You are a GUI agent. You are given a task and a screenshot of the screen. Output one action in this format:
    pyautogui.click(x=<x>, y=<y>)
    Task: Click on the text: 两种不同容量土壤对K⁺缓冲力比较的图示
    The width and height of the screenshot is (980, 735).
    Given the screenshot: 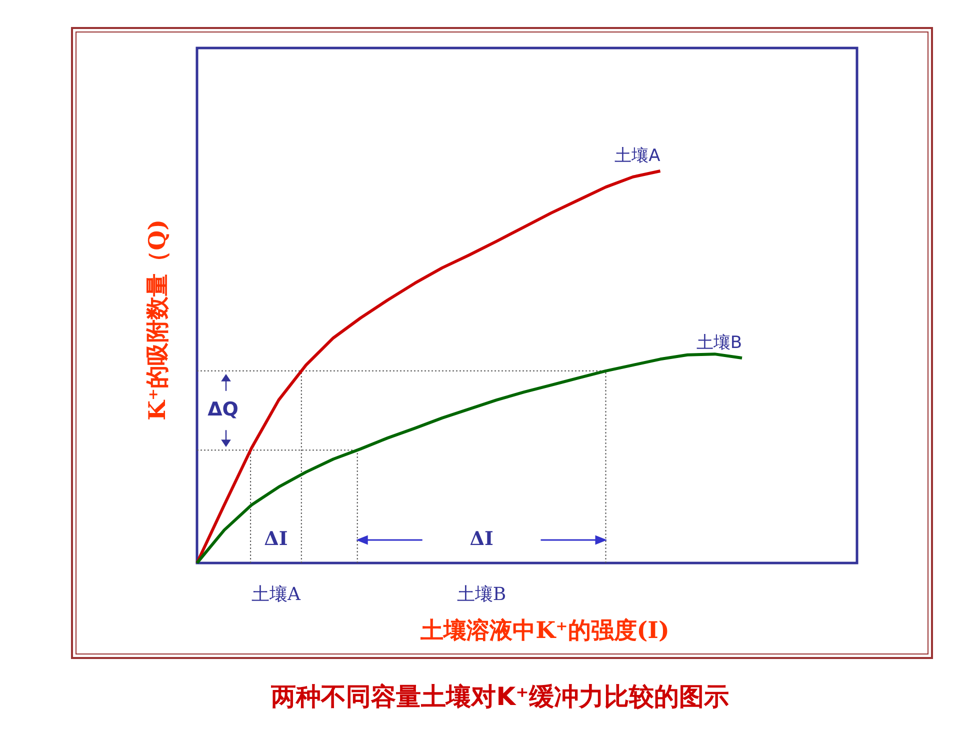 What is the action you would take?
    pyautogui.click(x=499, y=696)
    